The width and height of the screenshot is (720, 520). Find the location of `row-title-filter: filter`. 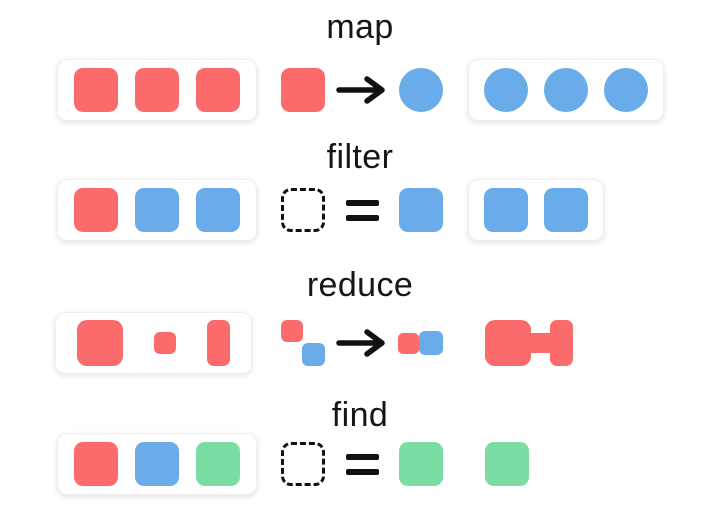

row-title-filter: filter is located at coordinates (360, 157).